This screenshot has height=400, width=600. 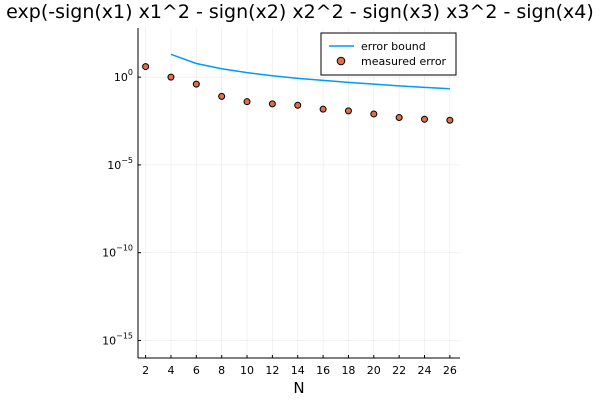 I want to click on legend-box, so click(x=388, y=54).